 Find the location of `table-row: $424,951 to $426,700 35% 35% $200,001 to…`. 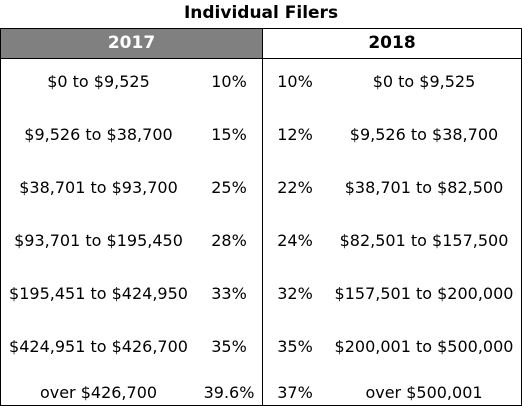

table-row: $424,951 to $426,700 35% 35% $200,001 to… is located at coordinates (261, 347).